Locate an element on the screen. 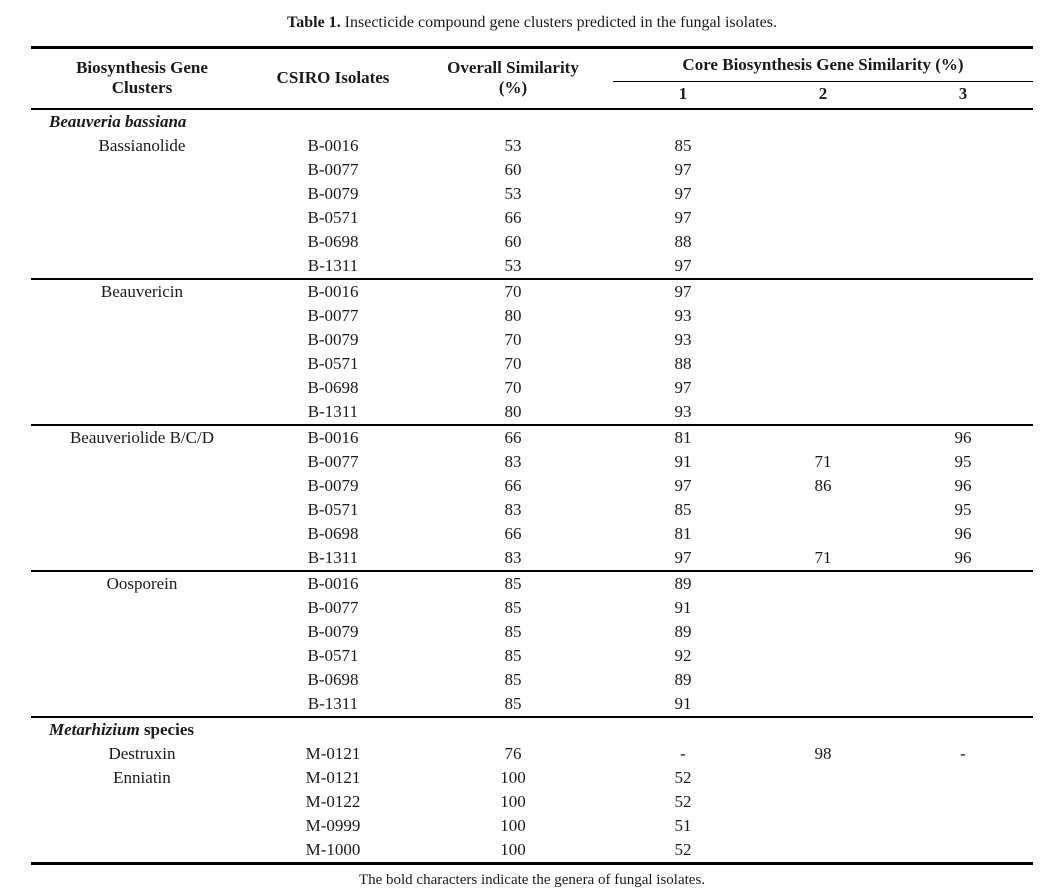 This screenshot has width=1064, height=893. table-row: B-0571 85 92 is located at coordinates (532, 656).